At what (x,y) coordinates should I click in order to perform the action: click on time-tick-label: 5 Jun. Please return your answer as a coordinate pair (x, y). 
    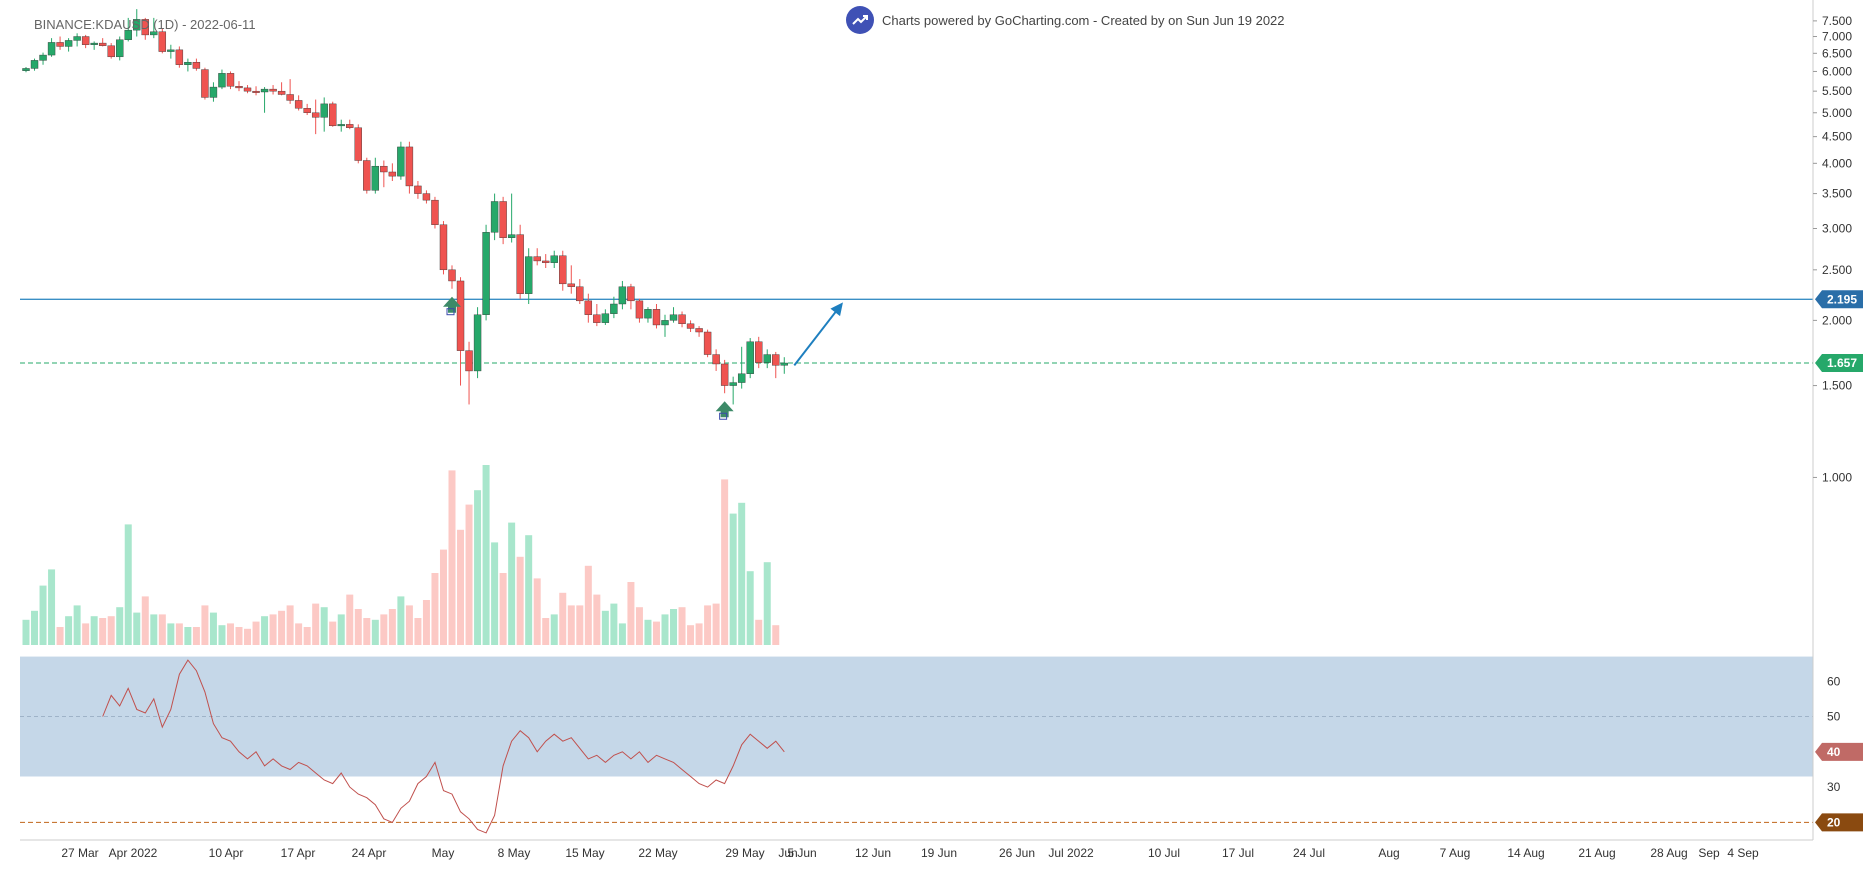
    Looking at the image, I should click on (801, 853).